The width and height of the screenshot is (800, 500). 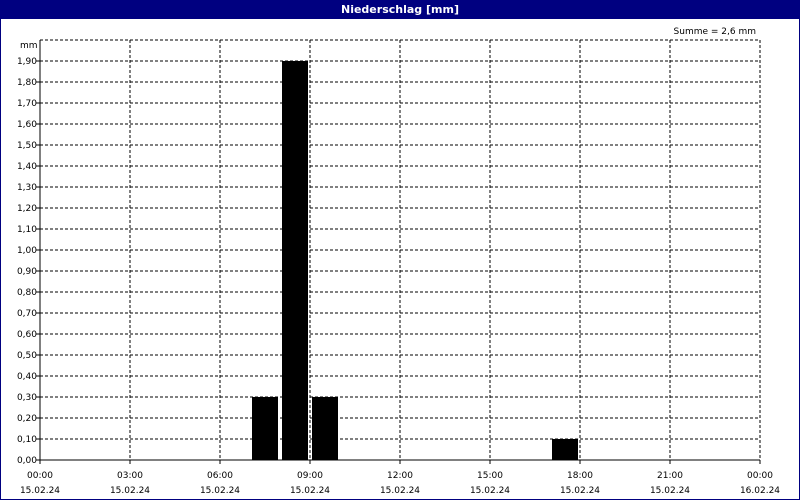 What do you see at coordinates (27, 461) in the screenshot?
I see `y-tick-label: 0,00` at bounding box center [27, 461].